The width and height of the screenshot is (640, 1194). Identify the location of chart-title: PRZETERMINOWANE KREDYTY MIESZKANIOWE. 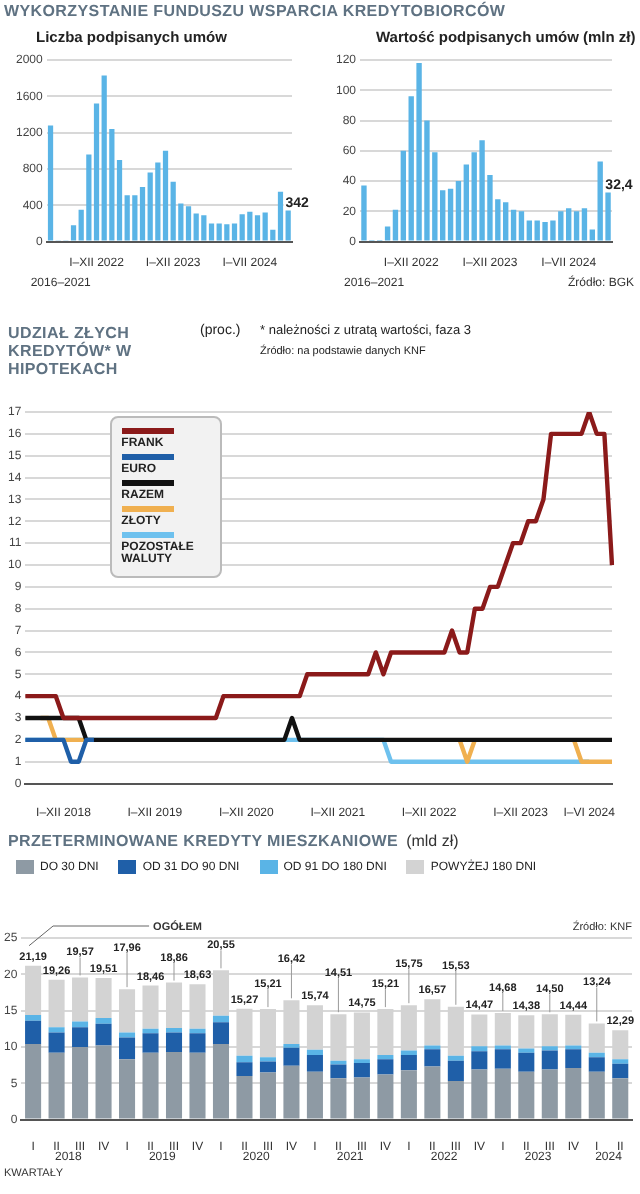
(203, 841).